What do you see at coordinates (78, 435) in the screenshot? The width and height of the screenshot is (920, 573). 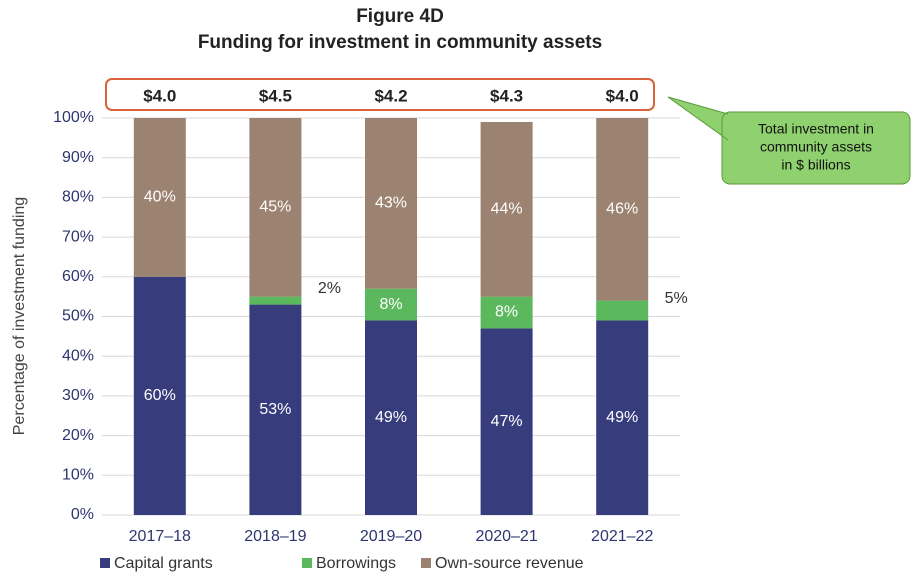 I see `y-tick-label: 20%` at bounding box center [78, 435].